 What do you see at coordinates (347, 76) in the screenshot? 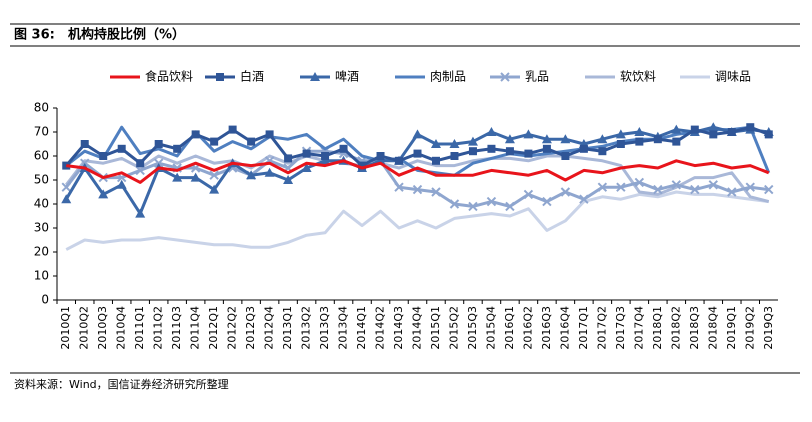
I see `legend-label: 啤酒` at bounding box center [347, 76].